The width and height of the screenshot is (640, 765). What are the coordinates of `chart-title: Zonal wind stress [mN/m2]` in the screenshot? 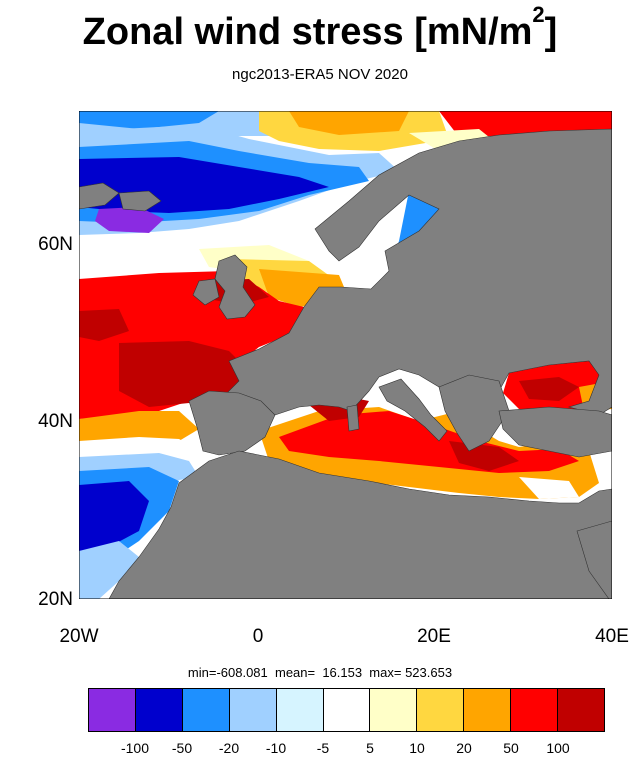 It's located at (320, 28).